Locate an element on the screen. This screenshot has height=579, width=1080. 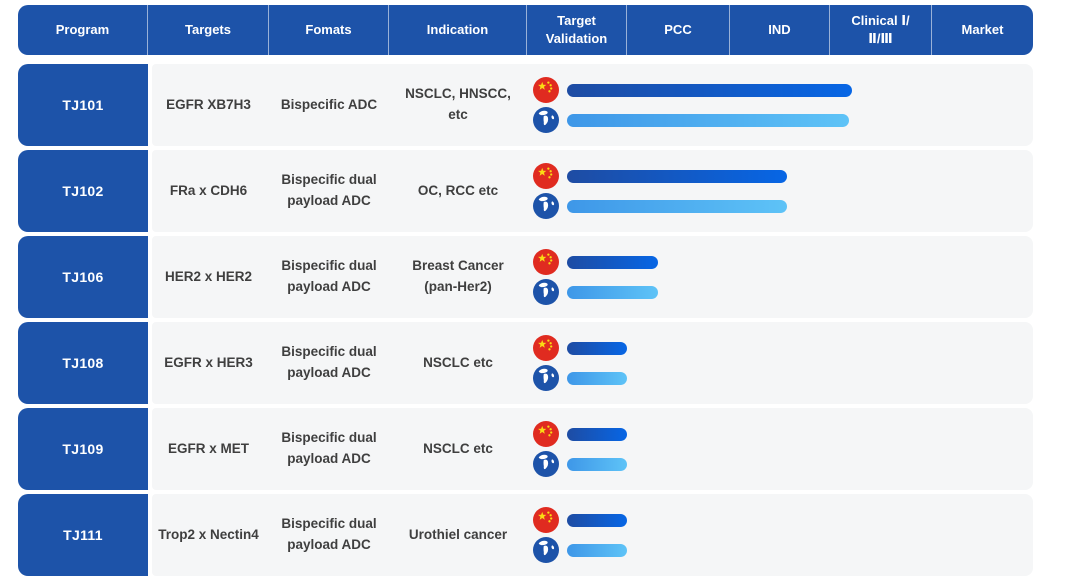
program-label: TJ106 is located at coordinates (83, 277).